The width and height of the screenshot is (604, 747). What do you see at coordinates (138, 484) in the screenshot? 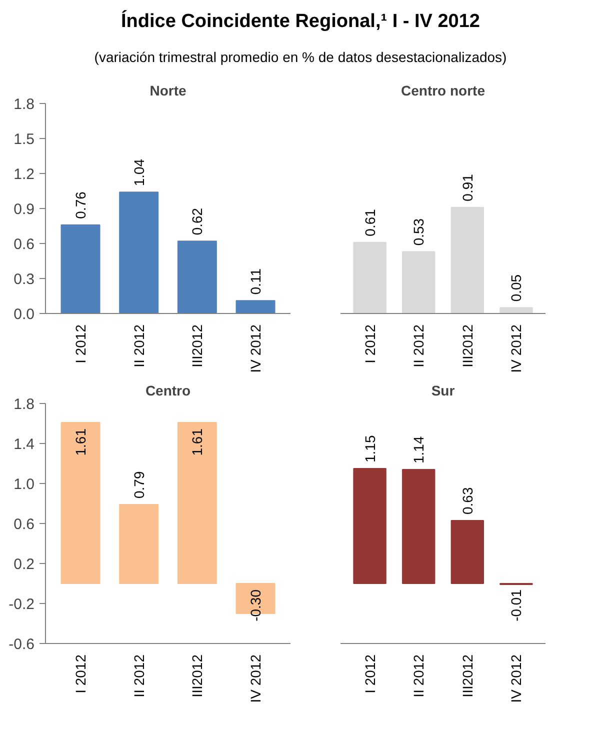
I see `data-label: 0.79` at bounding box center [138, 484].